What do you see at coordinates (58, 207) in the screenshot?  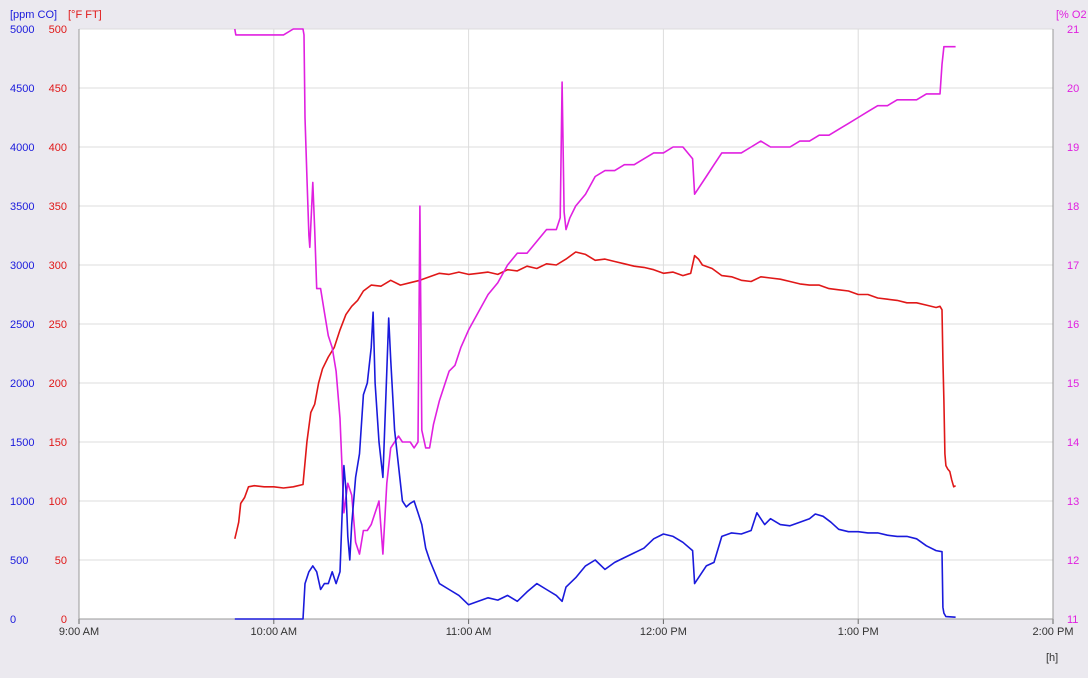 I see `temp-tick-label: 350` at bounding box center [58, 207].